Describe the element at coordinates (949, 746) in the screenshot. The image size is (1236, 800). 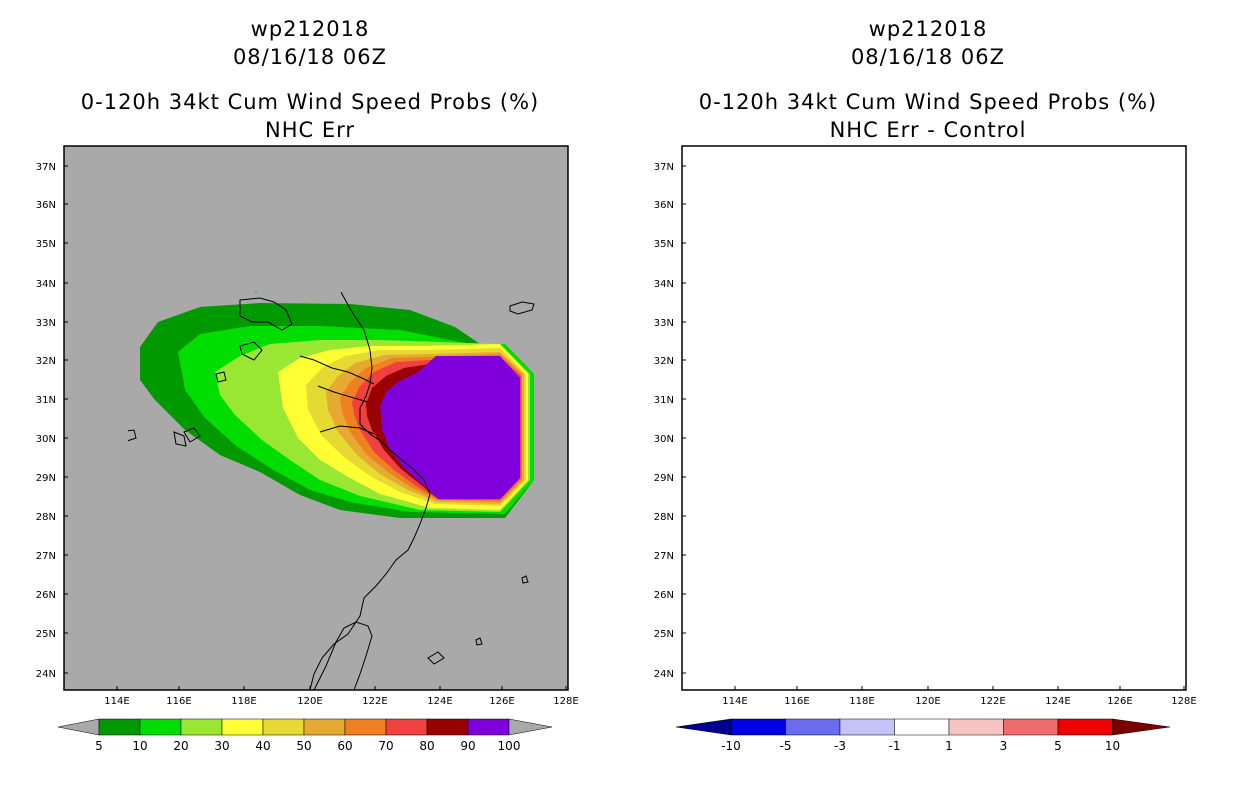
I see `colorbar-label: 1` at that location.